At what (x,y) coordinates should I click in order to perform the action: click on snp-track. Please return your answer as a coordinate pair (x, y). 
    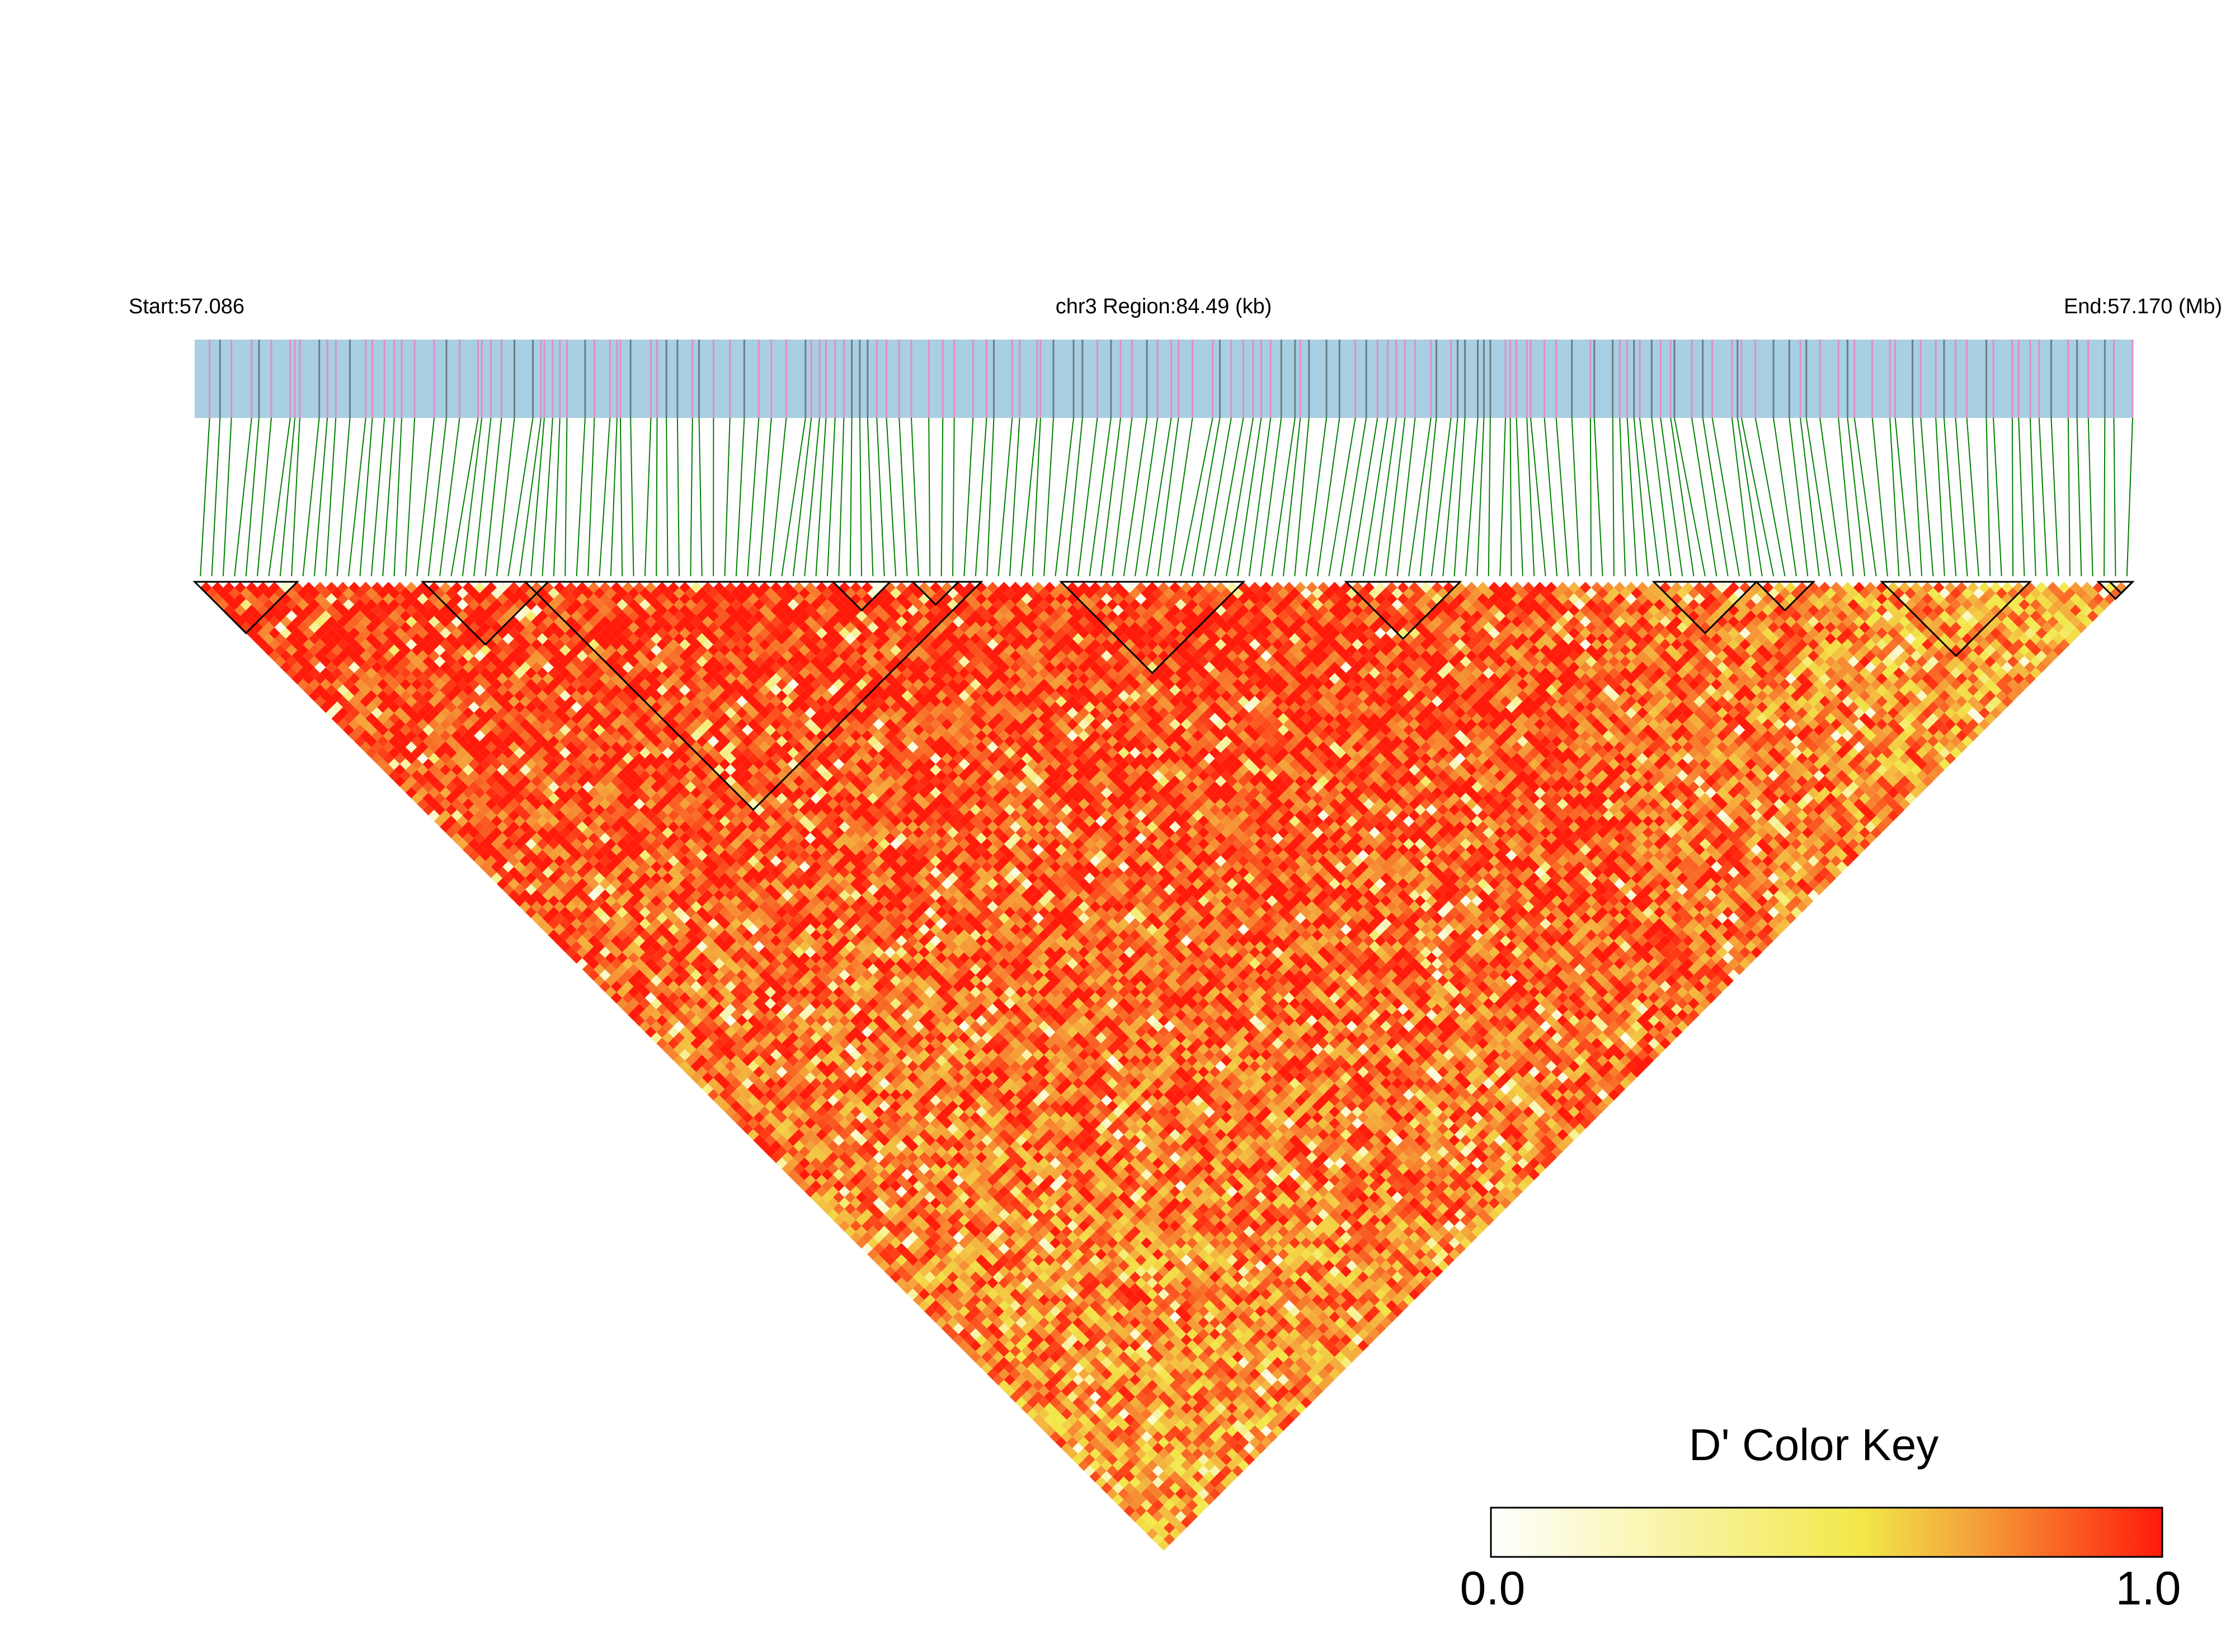
    Looking at the image, I should click on (1164, 379).